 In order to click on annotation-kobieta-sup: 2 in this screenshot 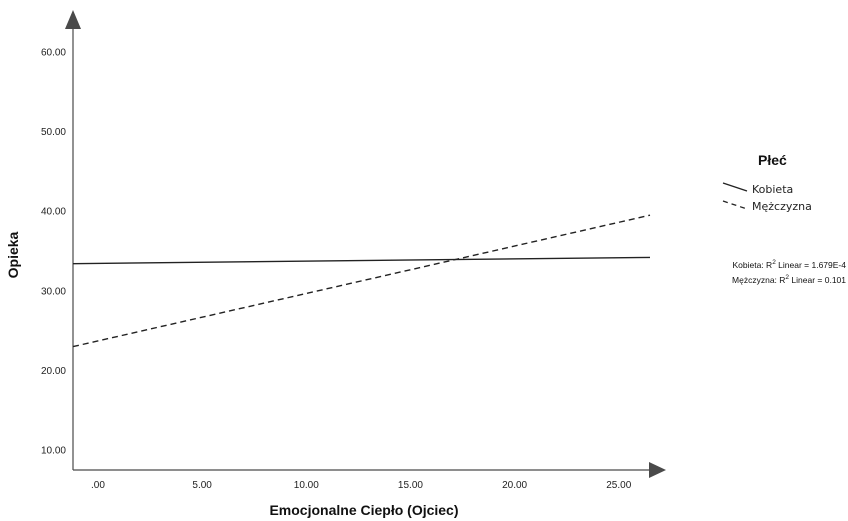, I will do `click(774, 262)`.